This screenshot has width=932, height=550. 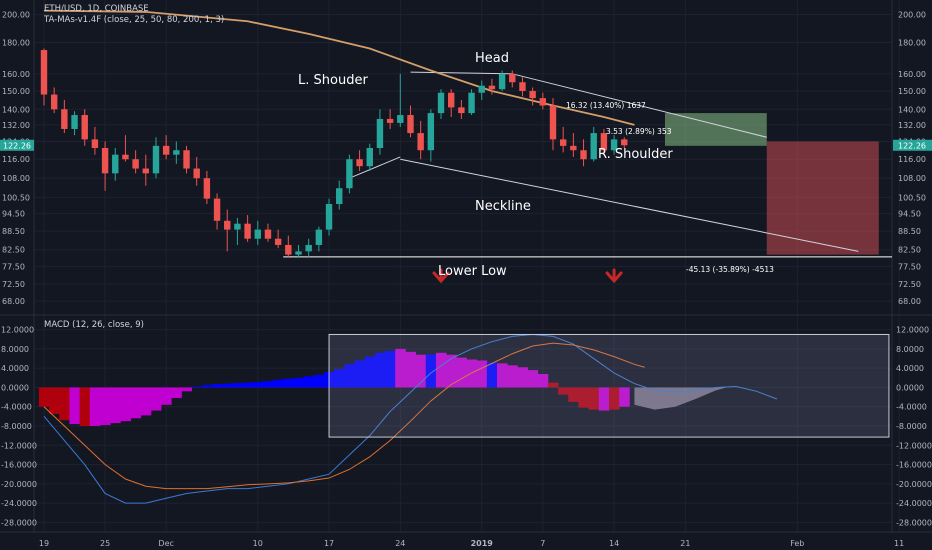 What do you see at coordinates (503, 206) in the screenshot?
I see `annotation-neckline: Neckline` at bounding box center [503, 206].